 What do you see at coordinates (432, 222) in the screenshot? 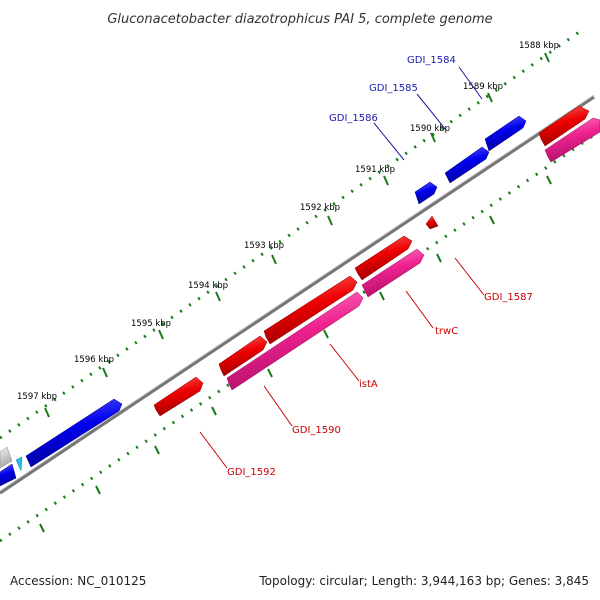
I see `gene-gdi1587` at bounding box center [432, 222].